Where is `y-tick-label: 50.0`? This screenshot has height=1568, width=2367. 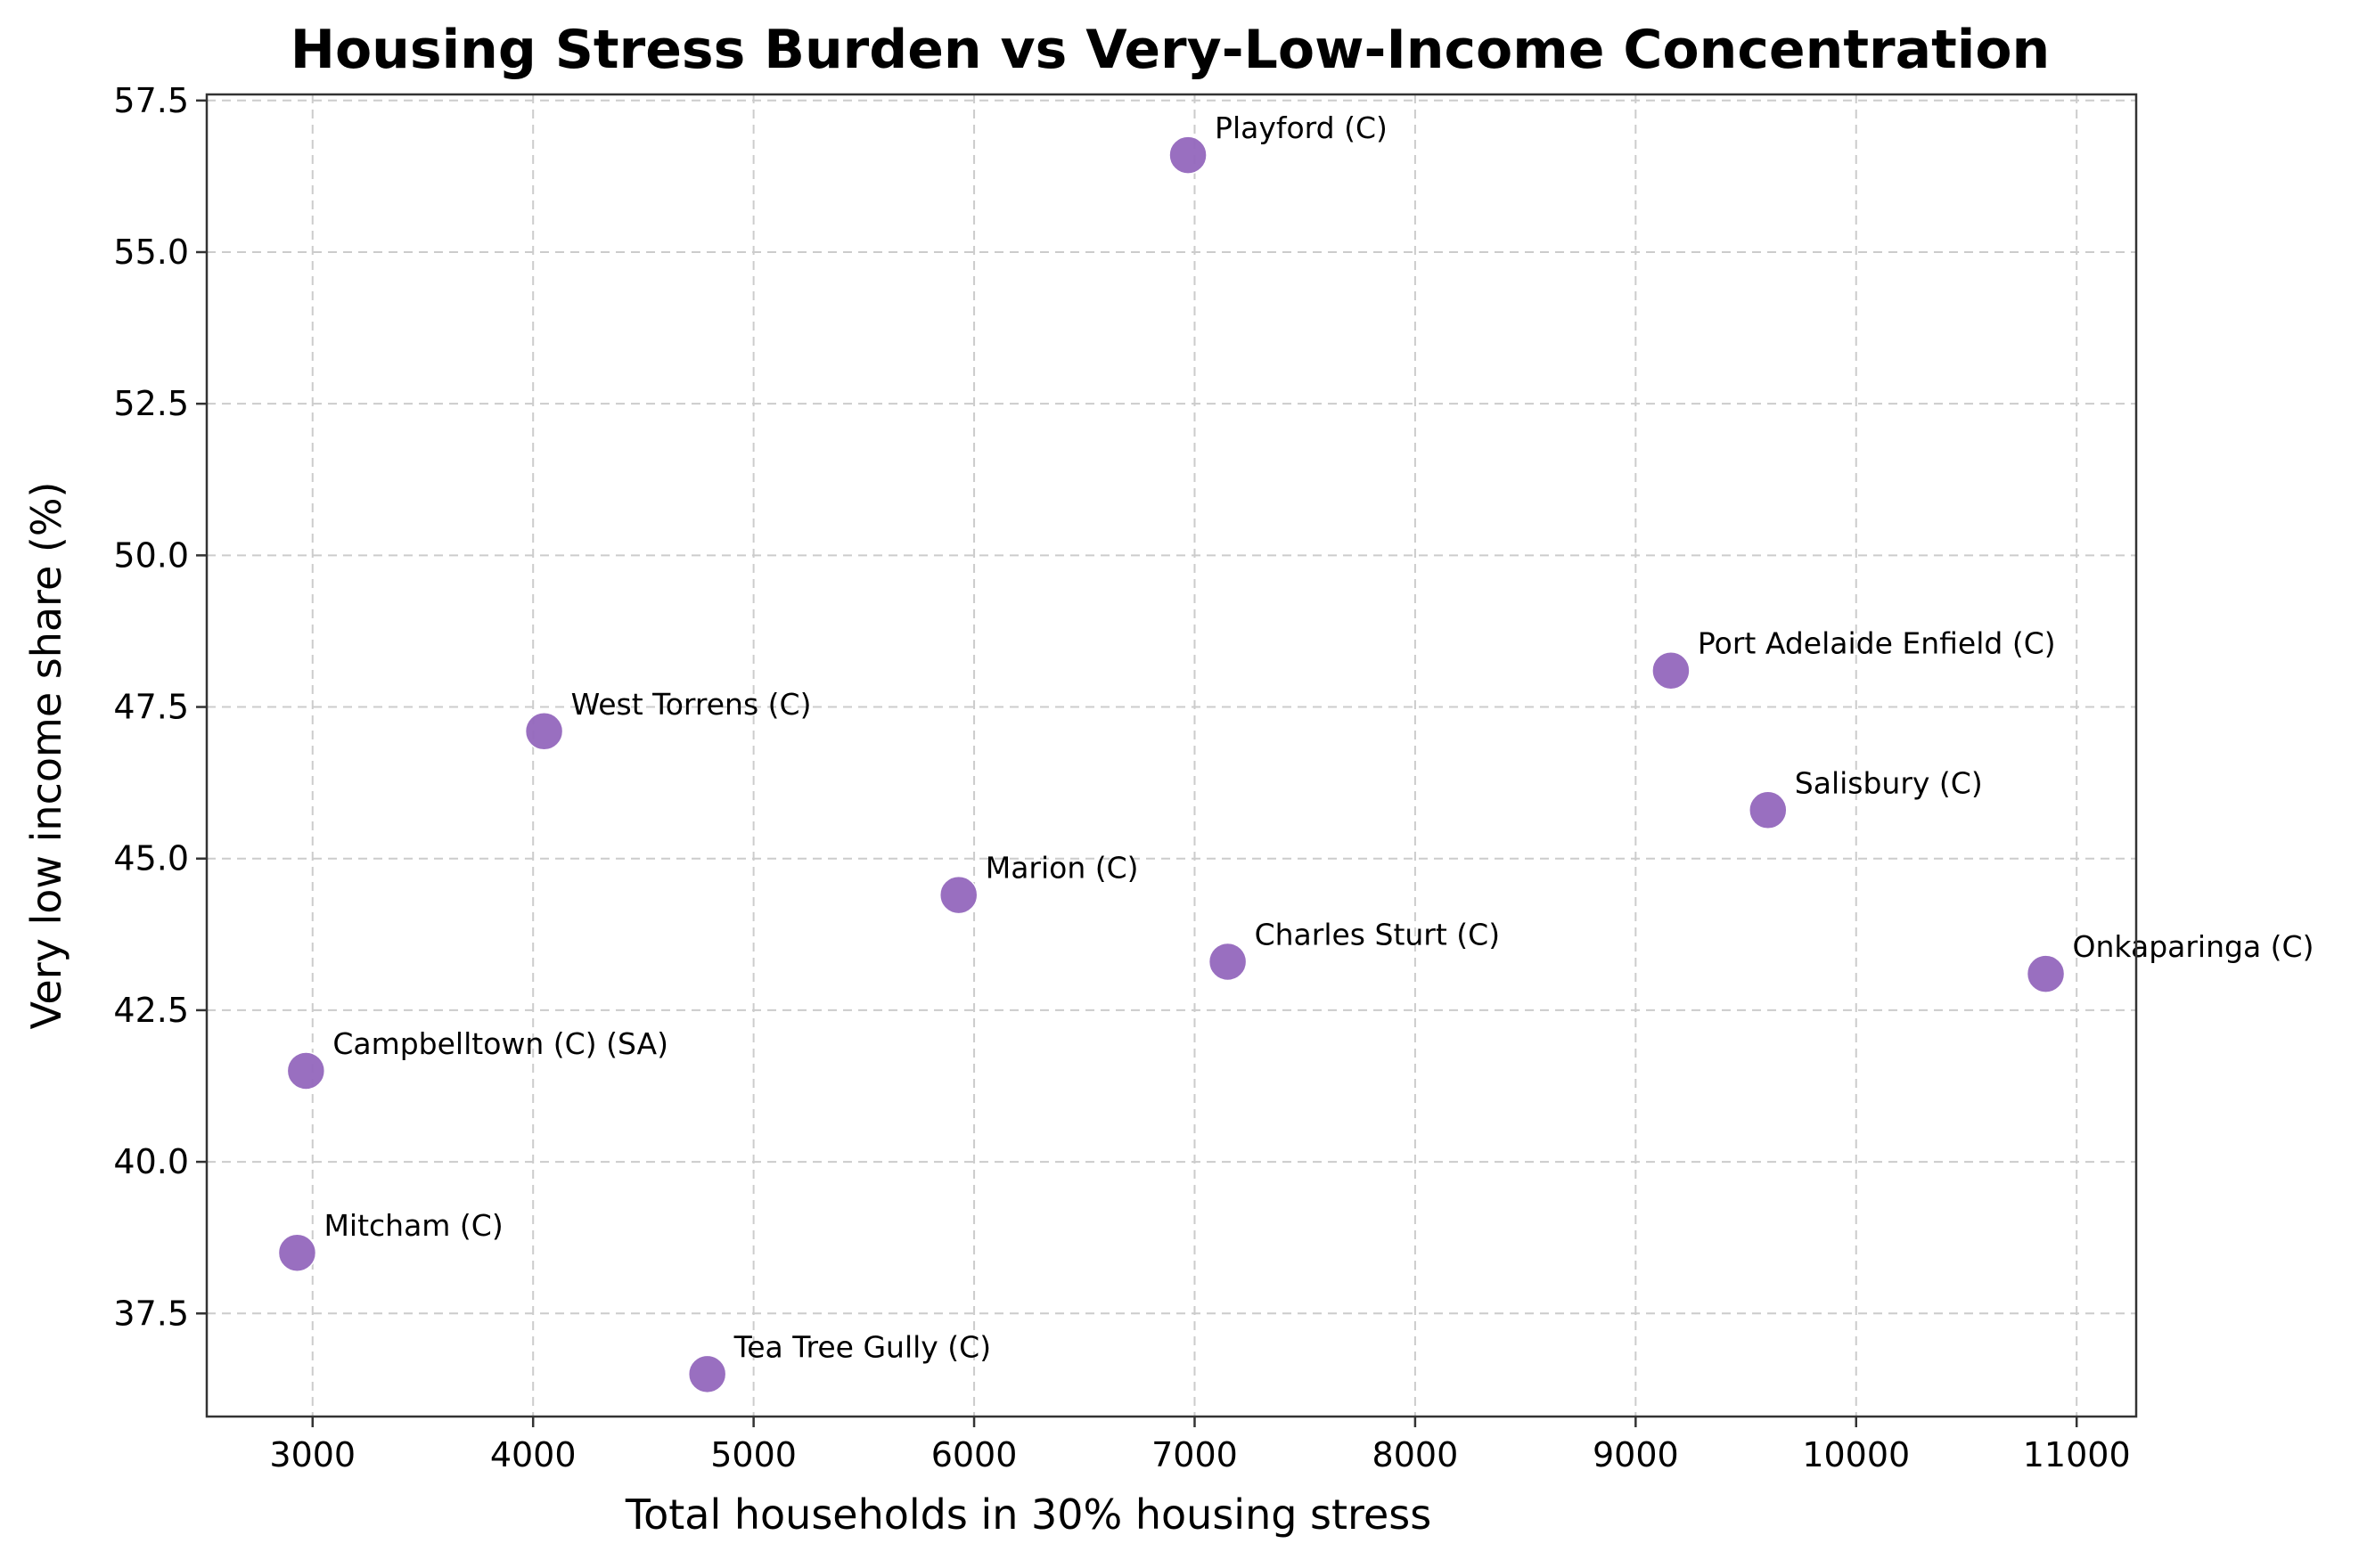 y-tick-label: 50.0 is located at coordinates (151, 555).